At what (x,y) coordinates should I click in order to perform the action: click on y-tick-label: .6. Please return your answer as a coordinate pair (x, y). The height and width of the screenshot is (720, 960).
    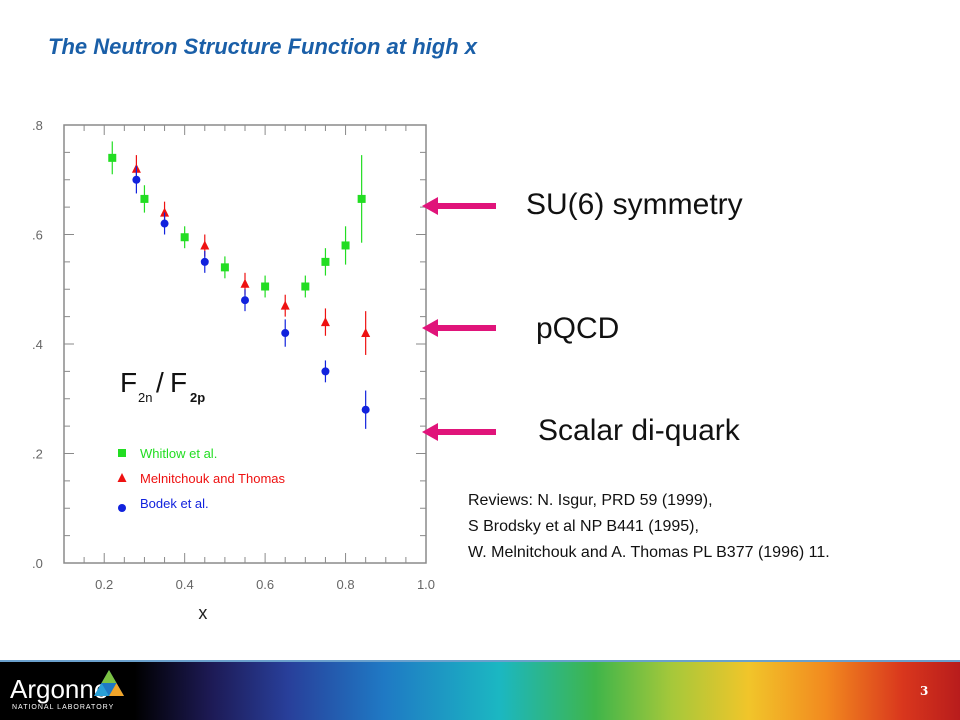
    Looking at the image, I should click on (37, 235).